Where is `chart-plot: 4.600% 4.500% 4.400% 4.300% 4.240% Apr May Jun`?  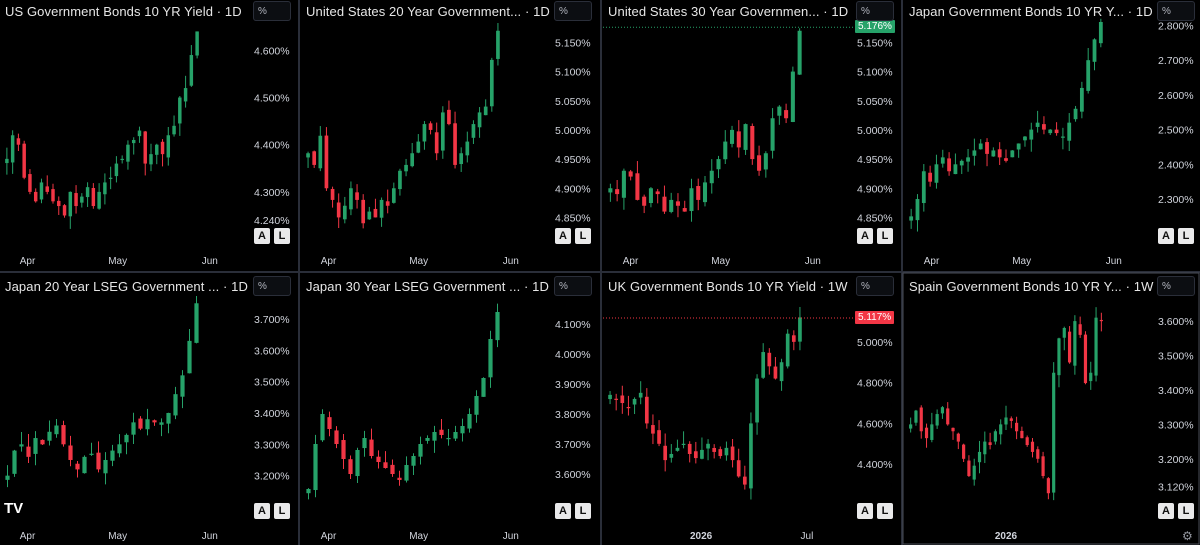
chart-plot: 4.600% 4.500% 4.400% 4.300% 4.240% Apr May Jun is located at coordinates (149, 135).